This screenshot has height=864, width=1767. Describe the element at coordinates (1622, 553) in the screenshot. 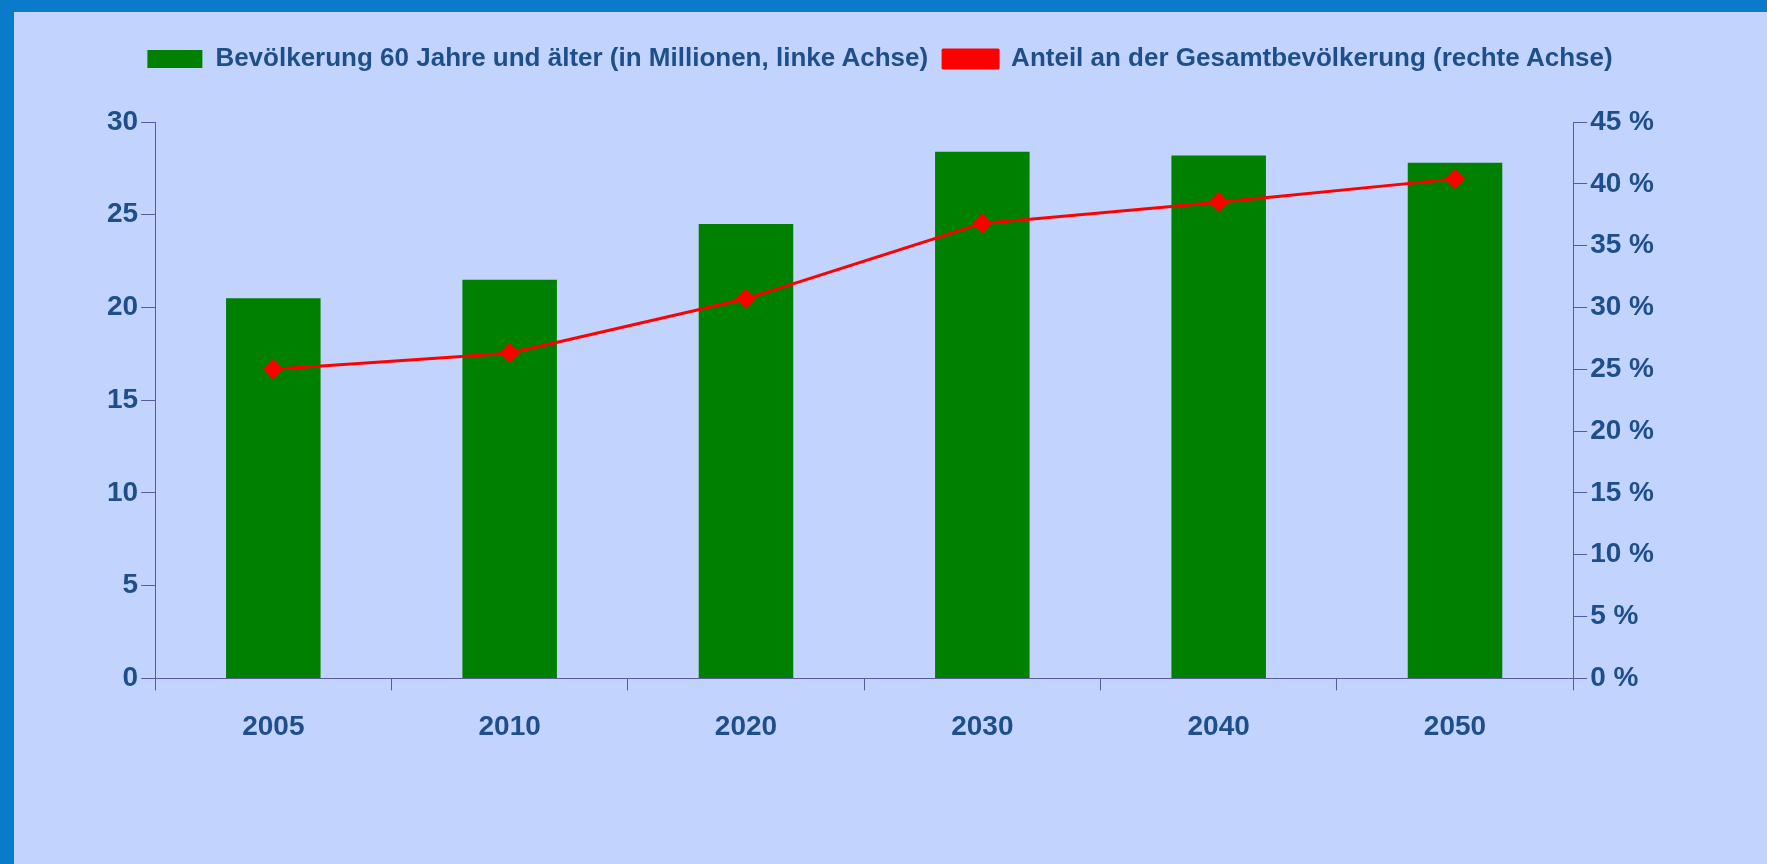

I see `y2-tick-label: 10 %` at that location.